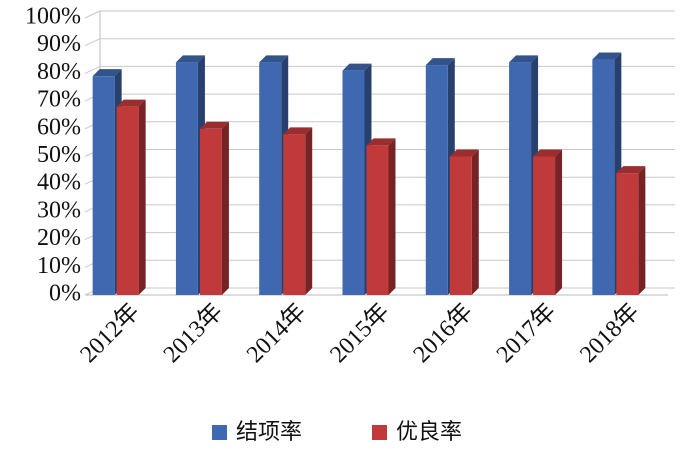 The width and height of the screenshot is (700, 456). I want to click on x-tick-label: 2013年, so click(193, 333).